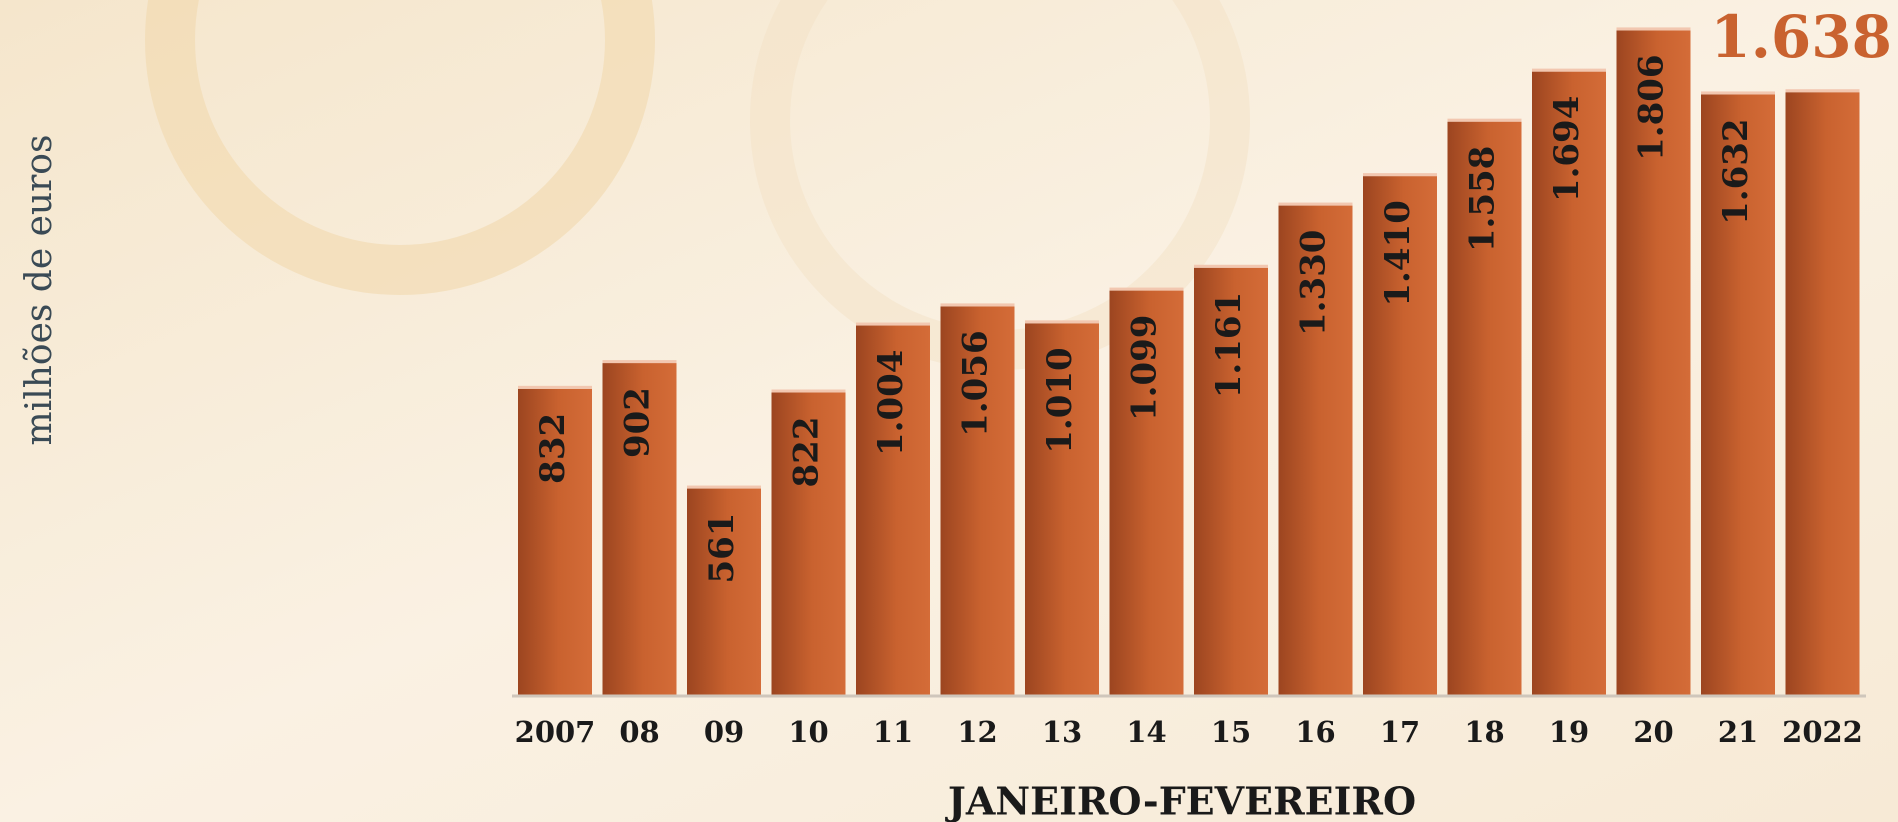  What do you see at coordinates (1652, 107) in the screenshot?
I see `value-label: 1.806` at bounding box center [1652, 107].